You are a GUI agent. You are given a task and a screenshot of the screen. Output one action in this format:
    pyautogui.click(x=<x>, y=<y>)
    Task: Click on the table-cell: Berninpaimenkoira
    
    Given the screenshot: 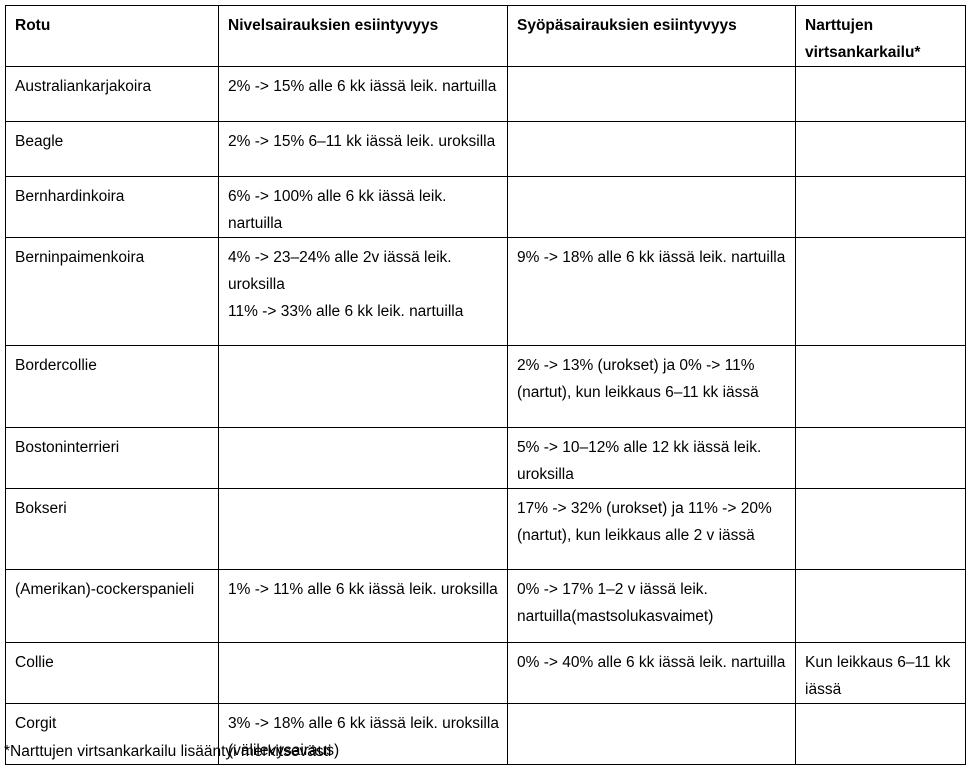 What is the action you would take?
    pyautogui.click(x=112, y=291)
    